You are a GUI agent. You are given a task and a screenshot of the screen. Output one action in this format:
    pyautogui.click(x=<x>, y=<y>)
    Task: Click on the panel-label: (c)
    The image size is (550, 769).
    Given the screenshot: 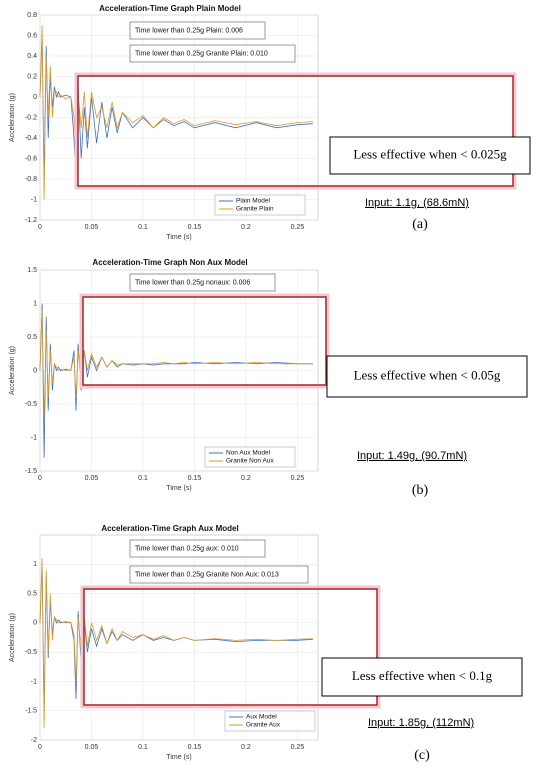 What is the action you would take?
    pyautogui.click(x=422, y=755)
    